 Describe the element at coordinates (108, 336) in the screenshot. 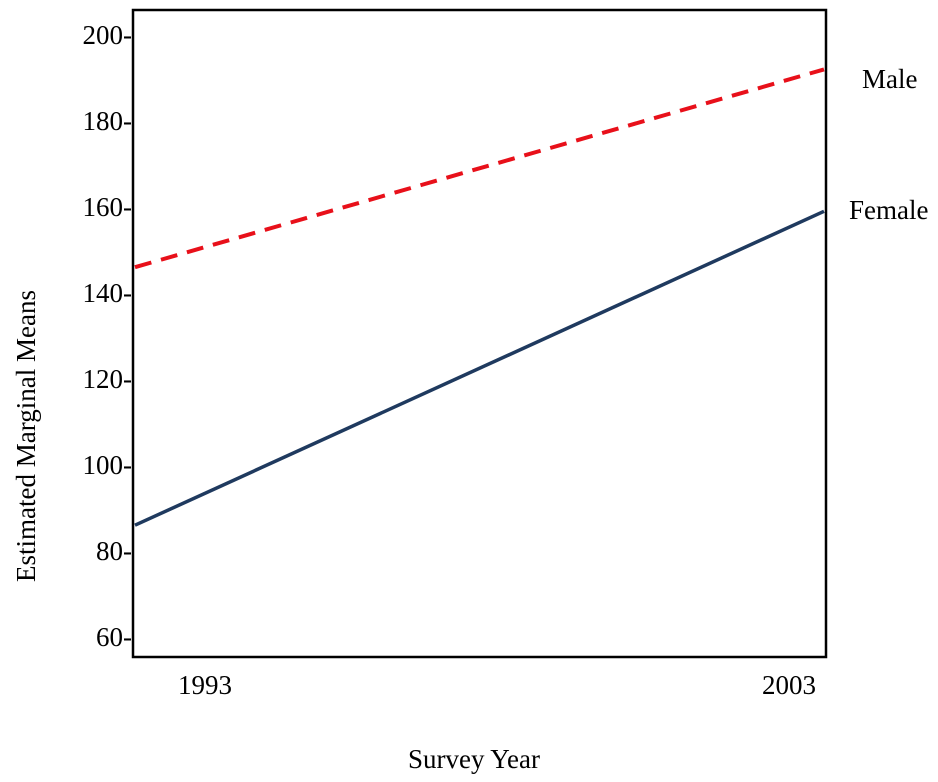

I see `y-axis-tick-labels: 60- 80- 100- 120- 140- 160- 180- 200-` at that location.